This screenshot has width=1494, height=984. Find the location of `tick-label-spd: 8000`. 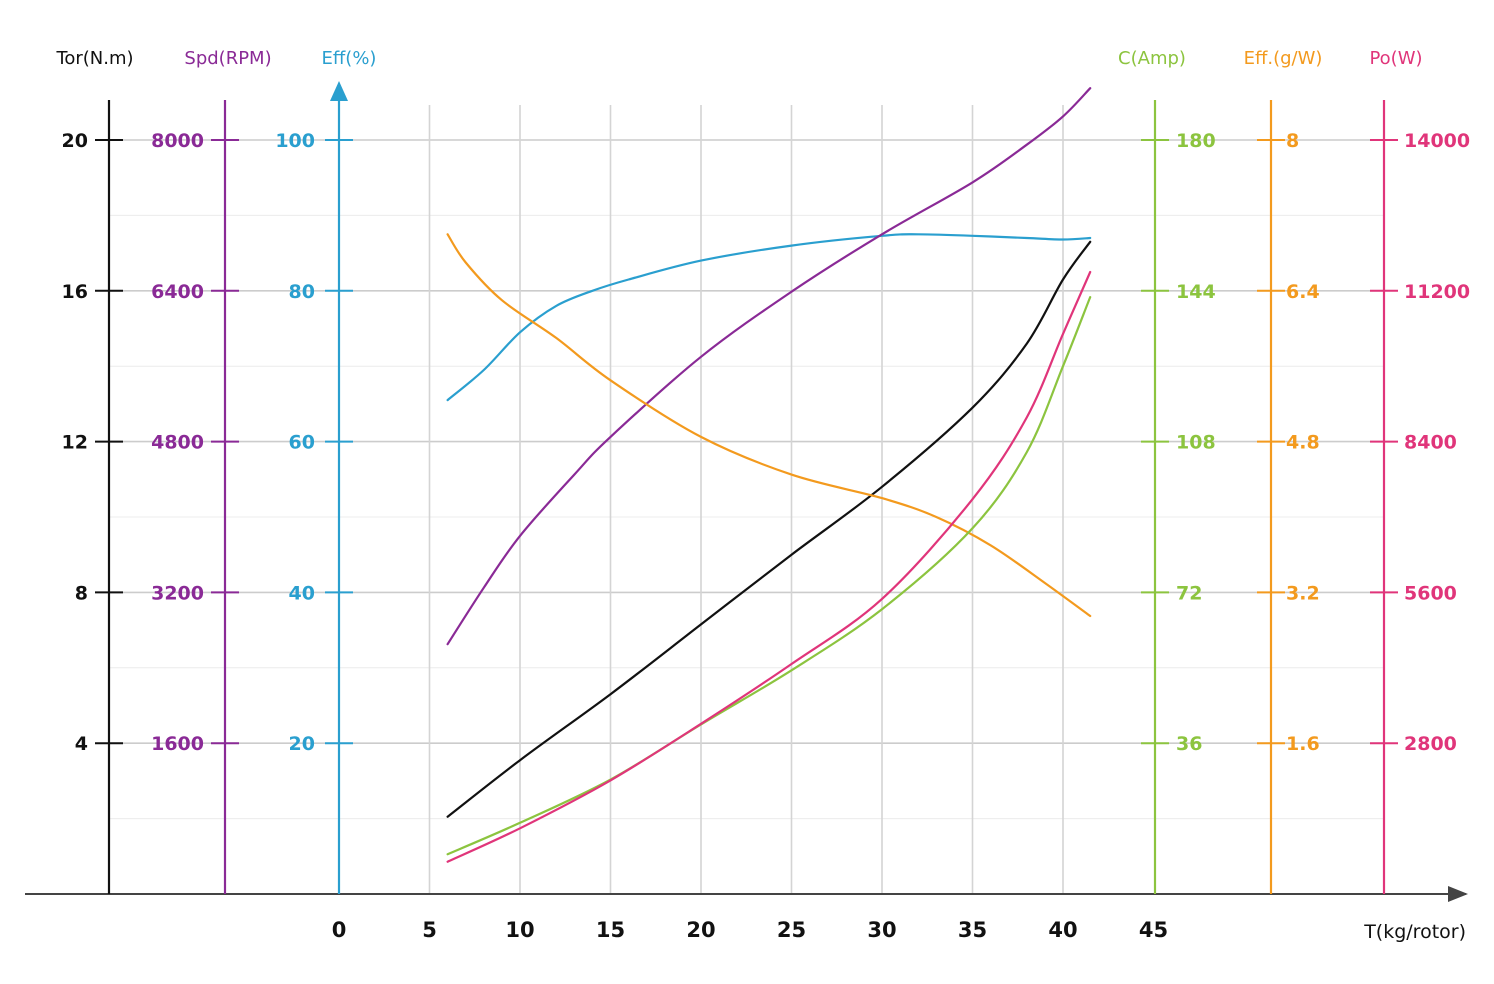

tick-label-spd: 8000 is located at coordinates (177, 141).